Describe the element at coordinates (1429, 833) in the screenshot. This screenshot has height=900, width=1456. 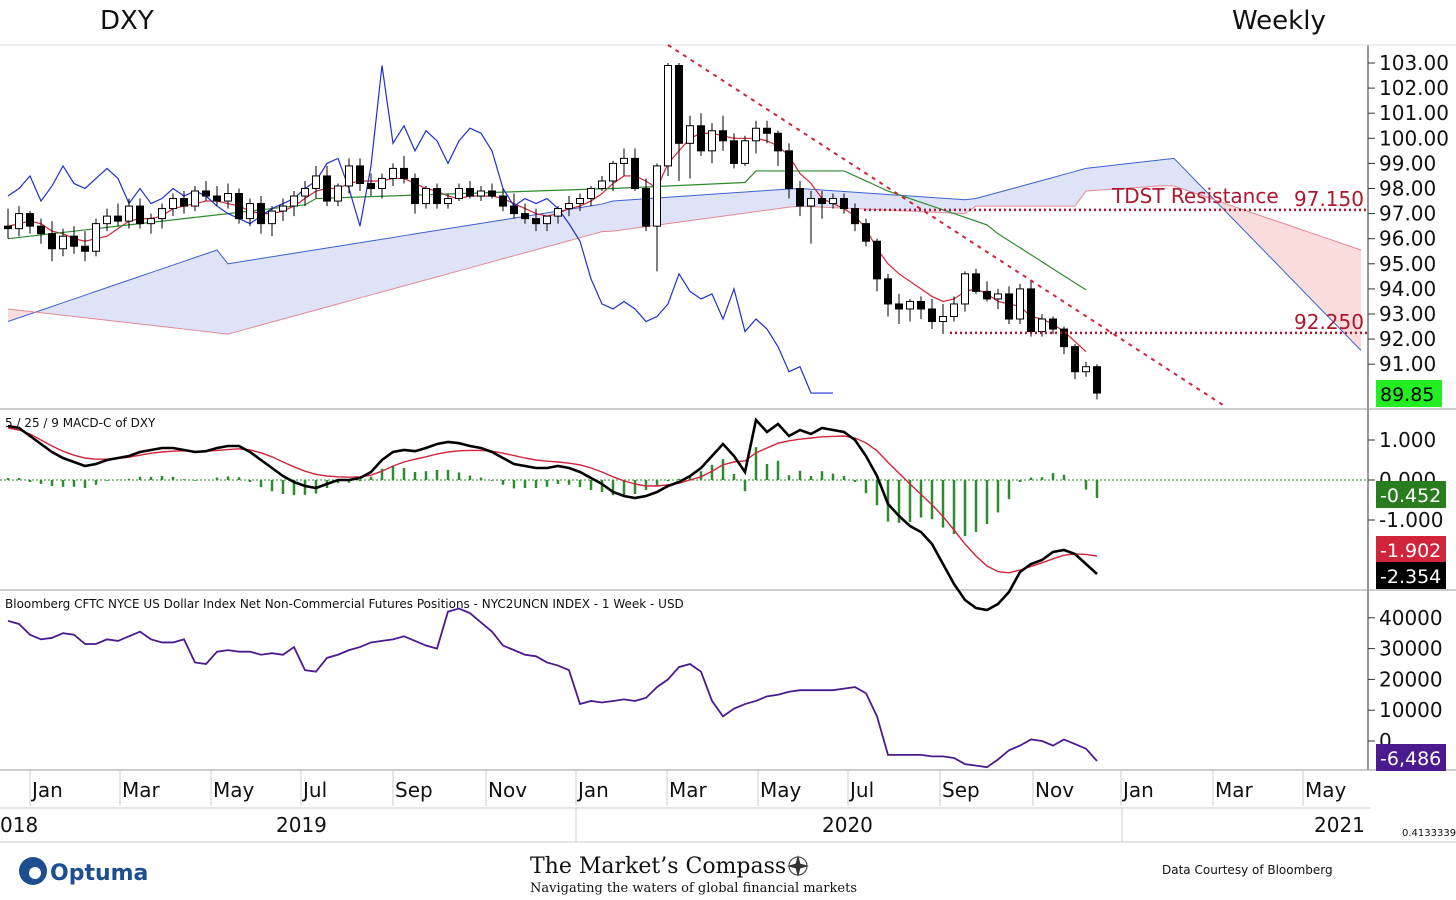
I see `corner-value: 0.41333394` at that location.